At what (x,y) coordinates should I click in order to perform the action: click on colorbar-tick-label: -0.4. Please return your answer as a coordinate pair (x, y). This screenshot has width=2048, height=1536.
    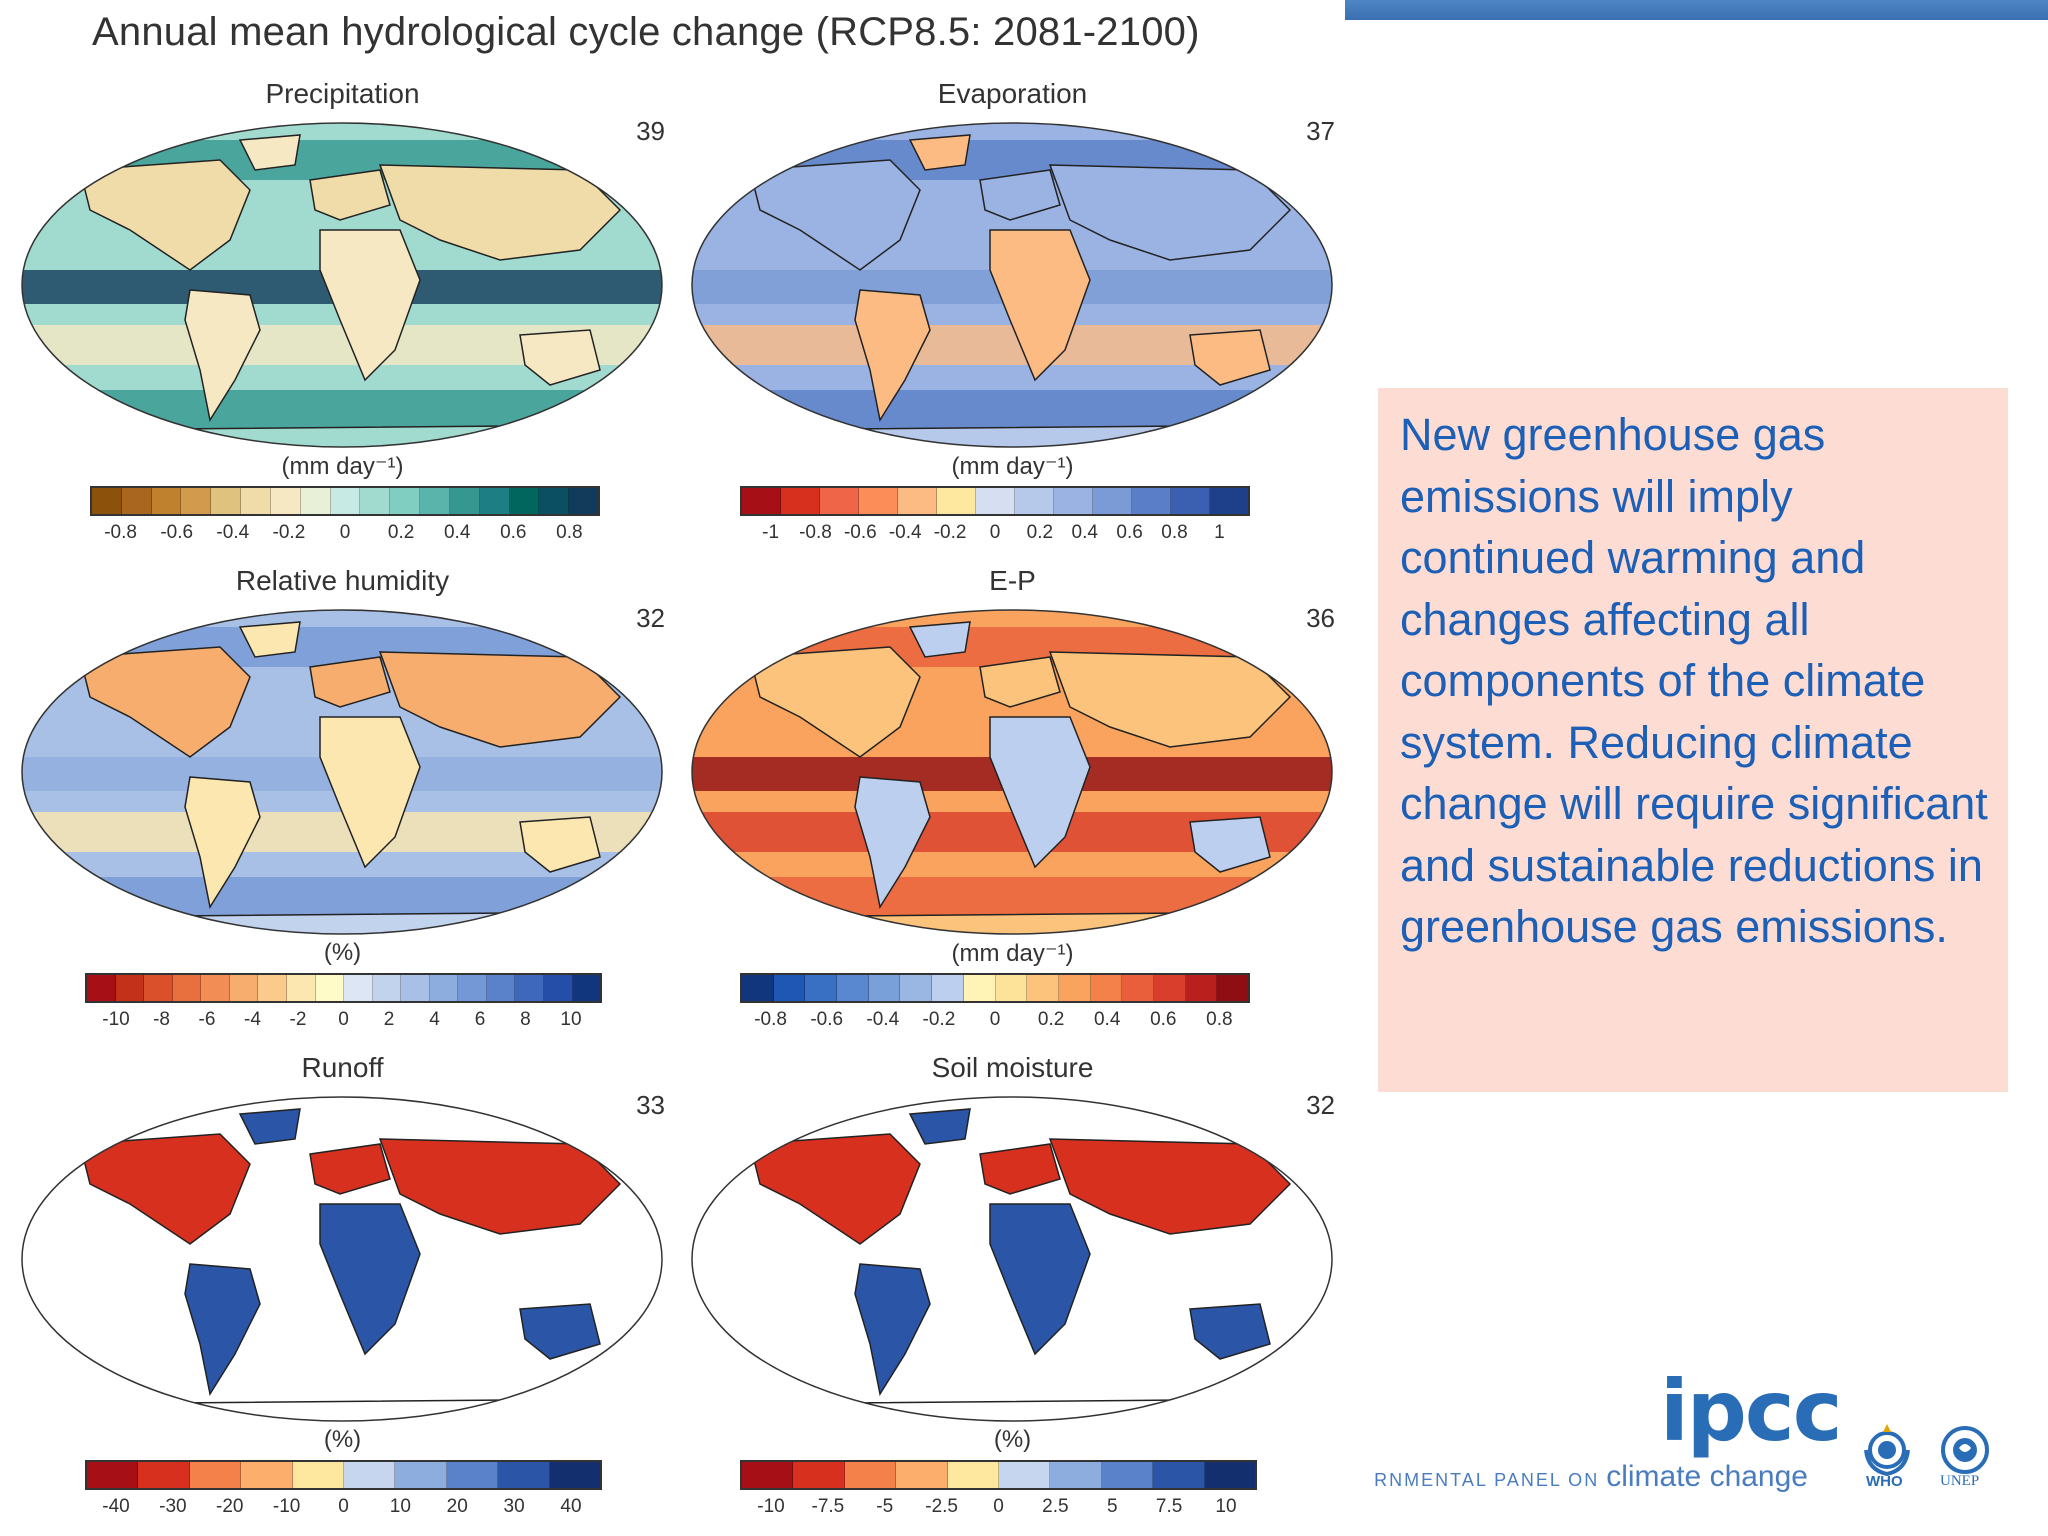
    Looking at the image, I should click on (233, 532).